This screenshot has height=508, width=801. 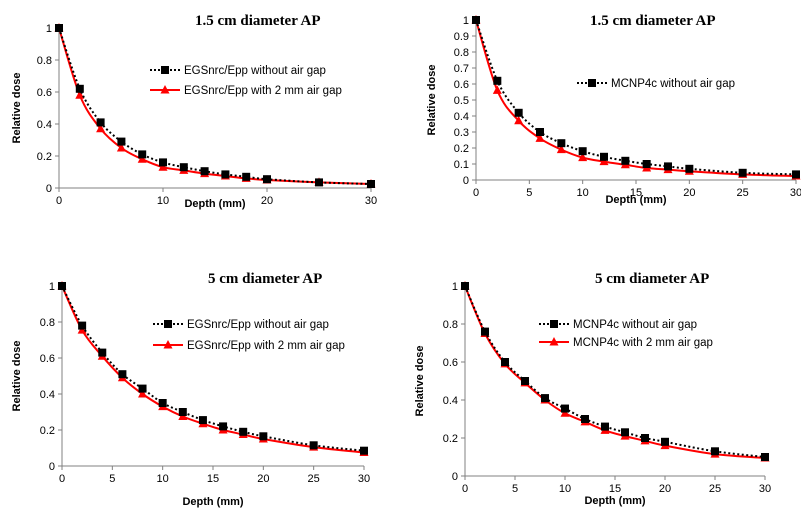 What do you see at coordinates (765, 489) in the screenshot?
I see `x-tick-label: 30` at bounding box center [765, 489].